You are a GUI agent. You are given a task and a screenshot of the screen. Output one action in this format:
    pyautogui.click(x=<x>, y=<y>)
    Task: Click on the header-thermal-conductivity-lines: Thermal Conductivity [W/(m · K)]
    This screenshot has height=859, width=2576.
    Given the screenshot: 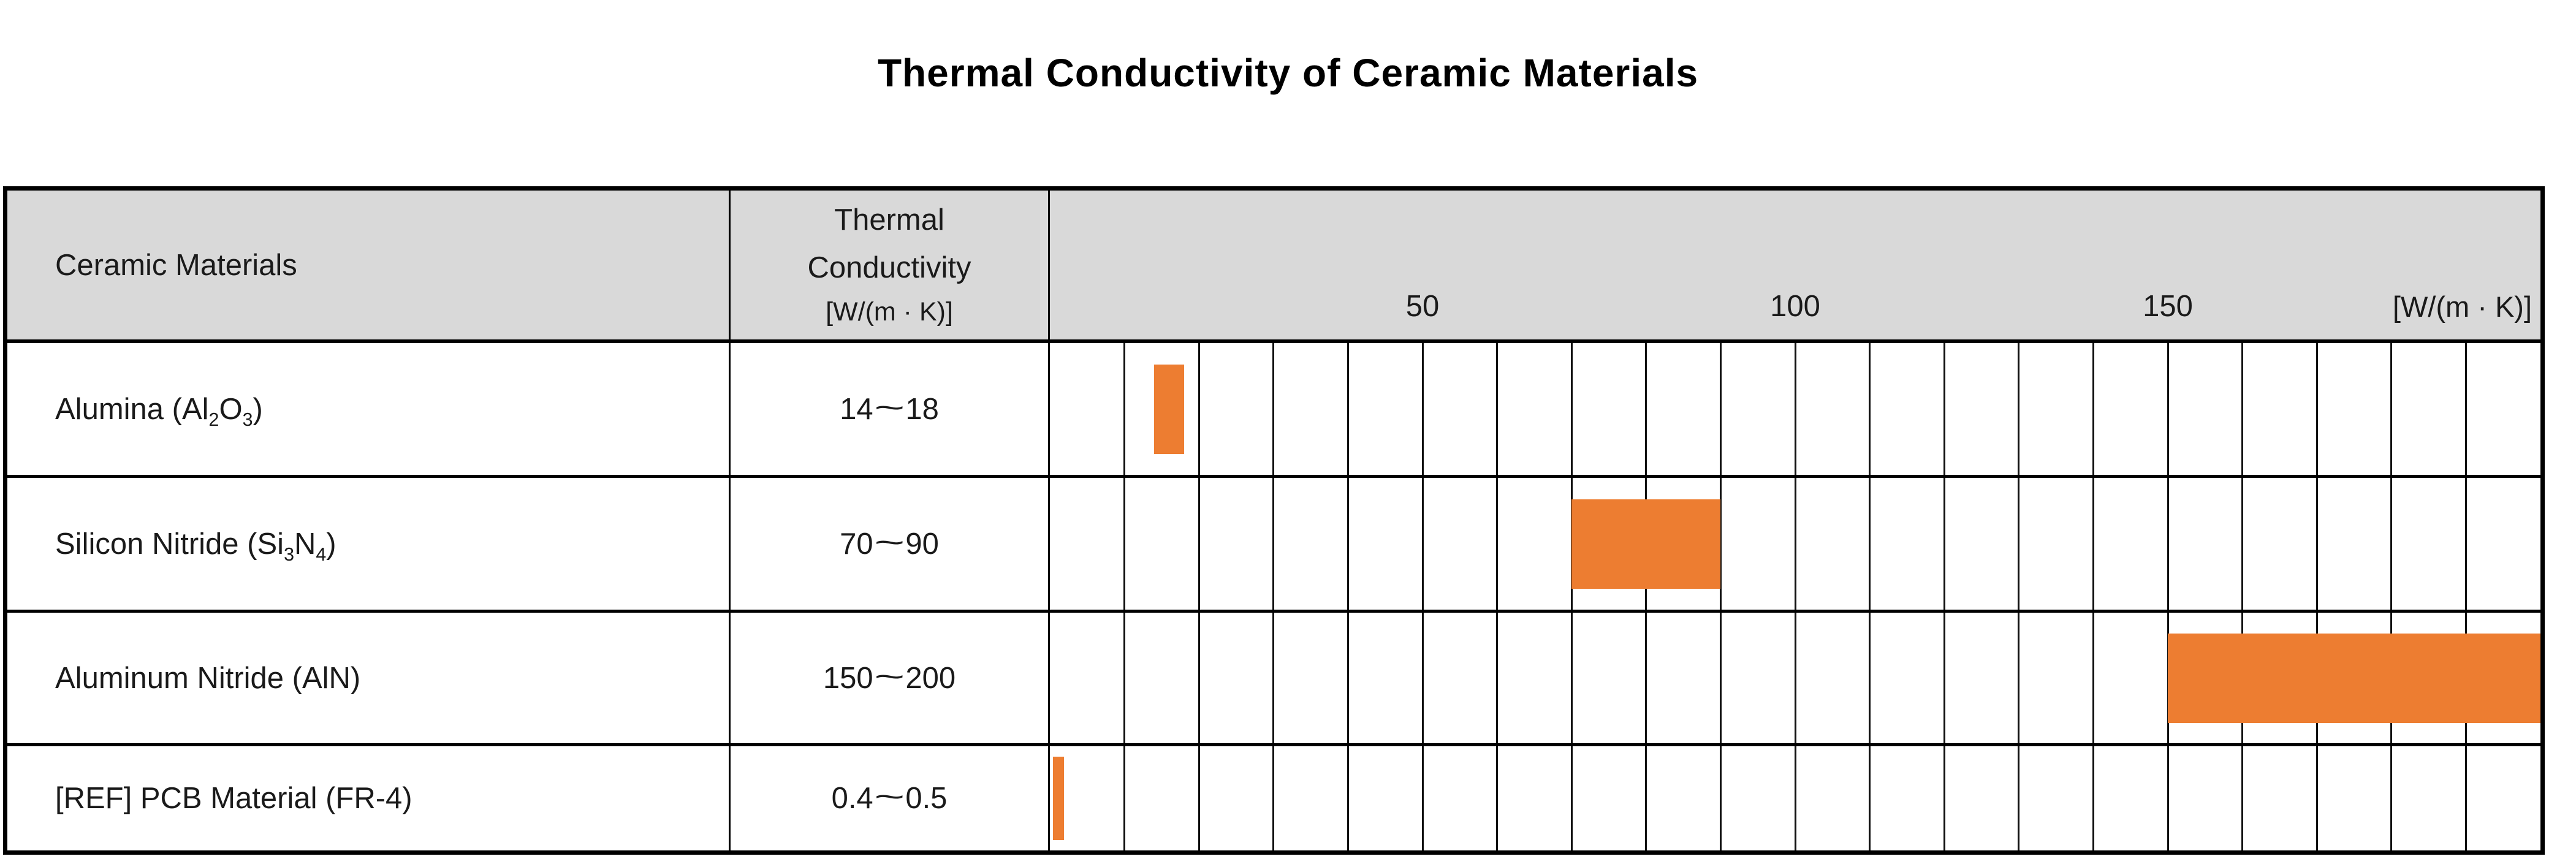 What is the action you would take?
    pyautogui.click(x=889, y=265)
    